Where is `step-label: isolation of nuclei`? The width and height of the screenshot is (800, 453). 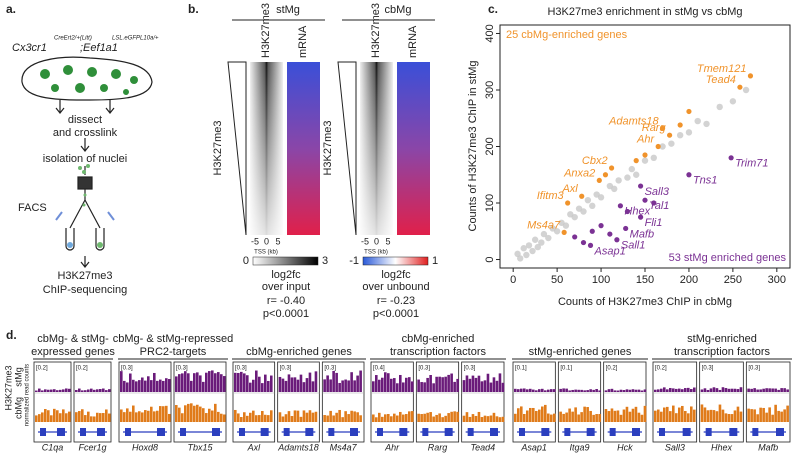
step-label: isolation of nuclei is located at coordinates (85, 159).